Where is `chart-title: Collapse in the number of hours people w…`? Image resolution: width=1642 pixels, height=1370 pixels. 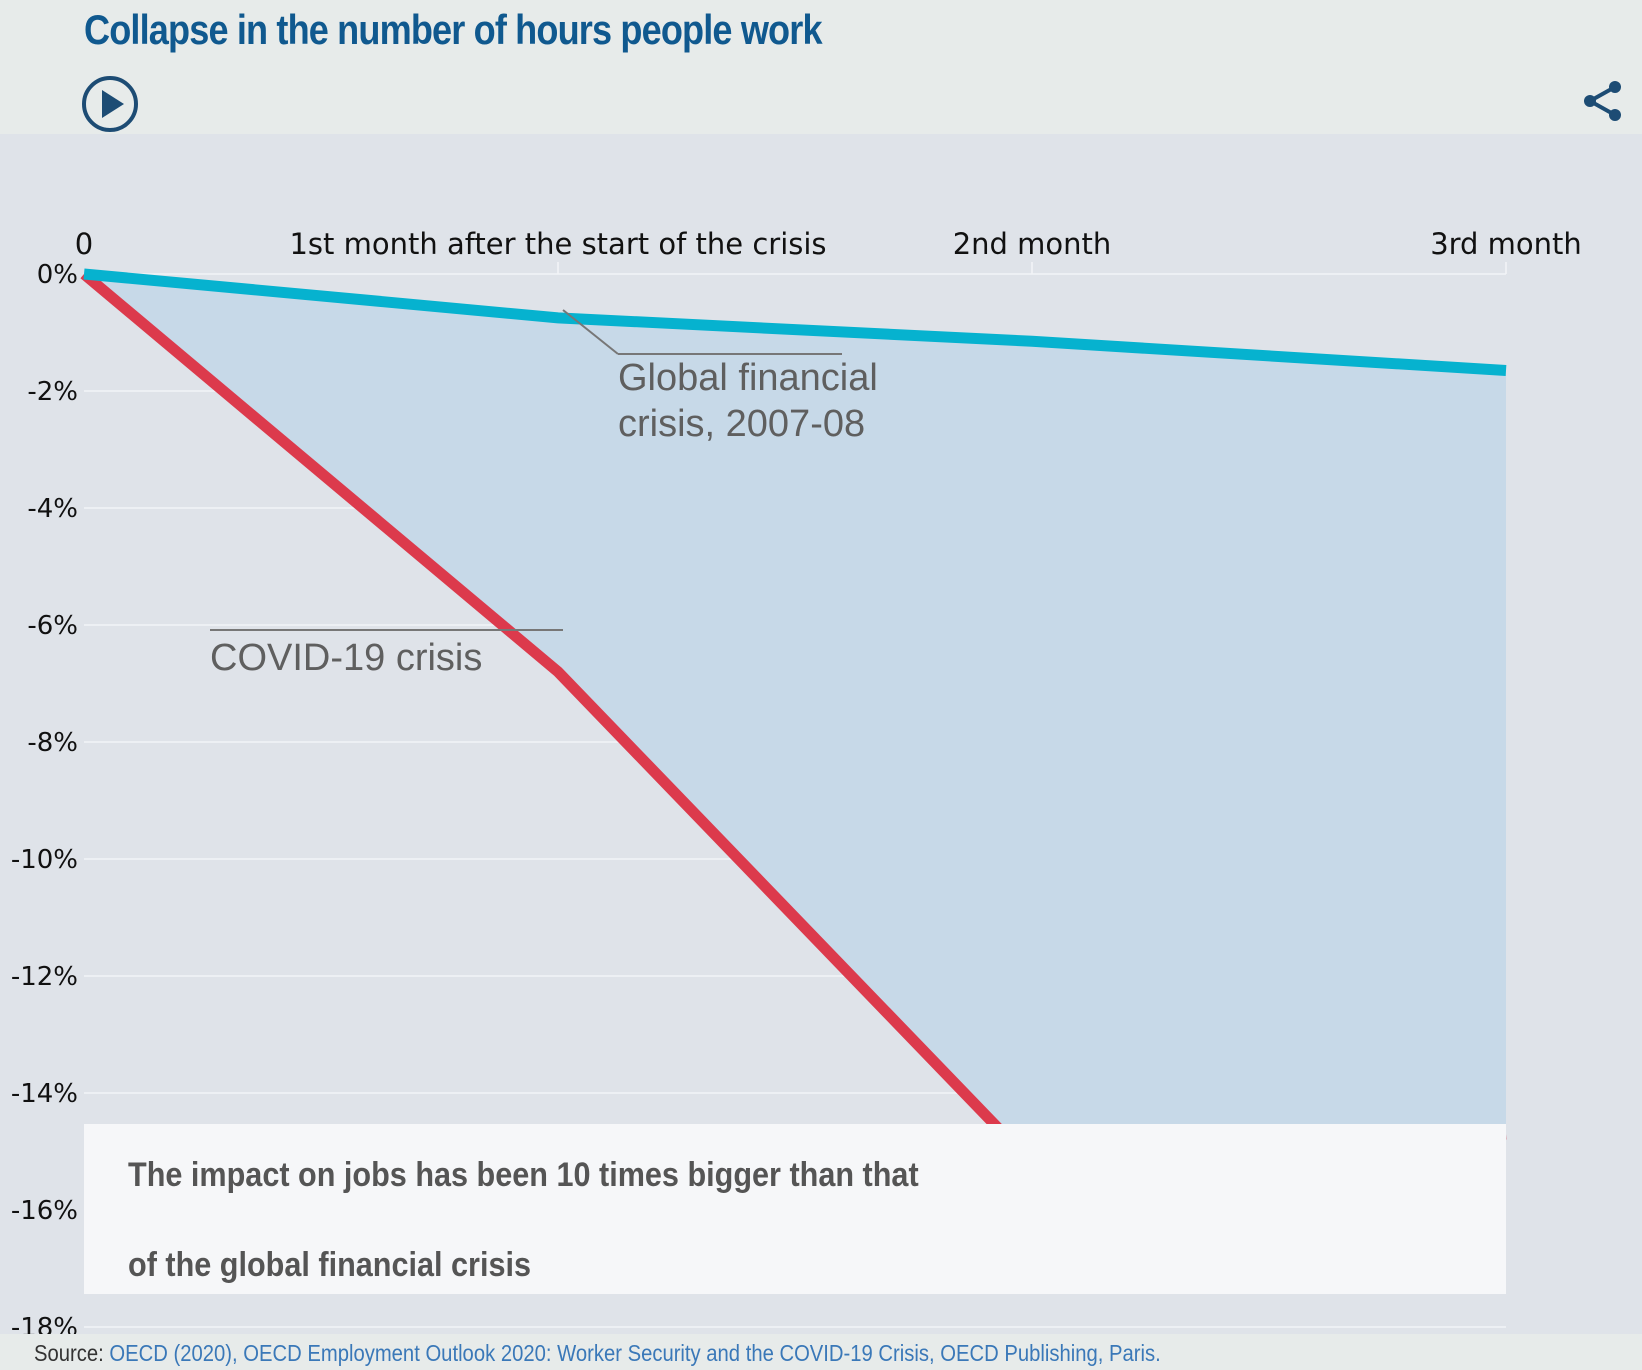
chart-title: Collapse in the number of hours people w… is located at coordinates (453, 29).